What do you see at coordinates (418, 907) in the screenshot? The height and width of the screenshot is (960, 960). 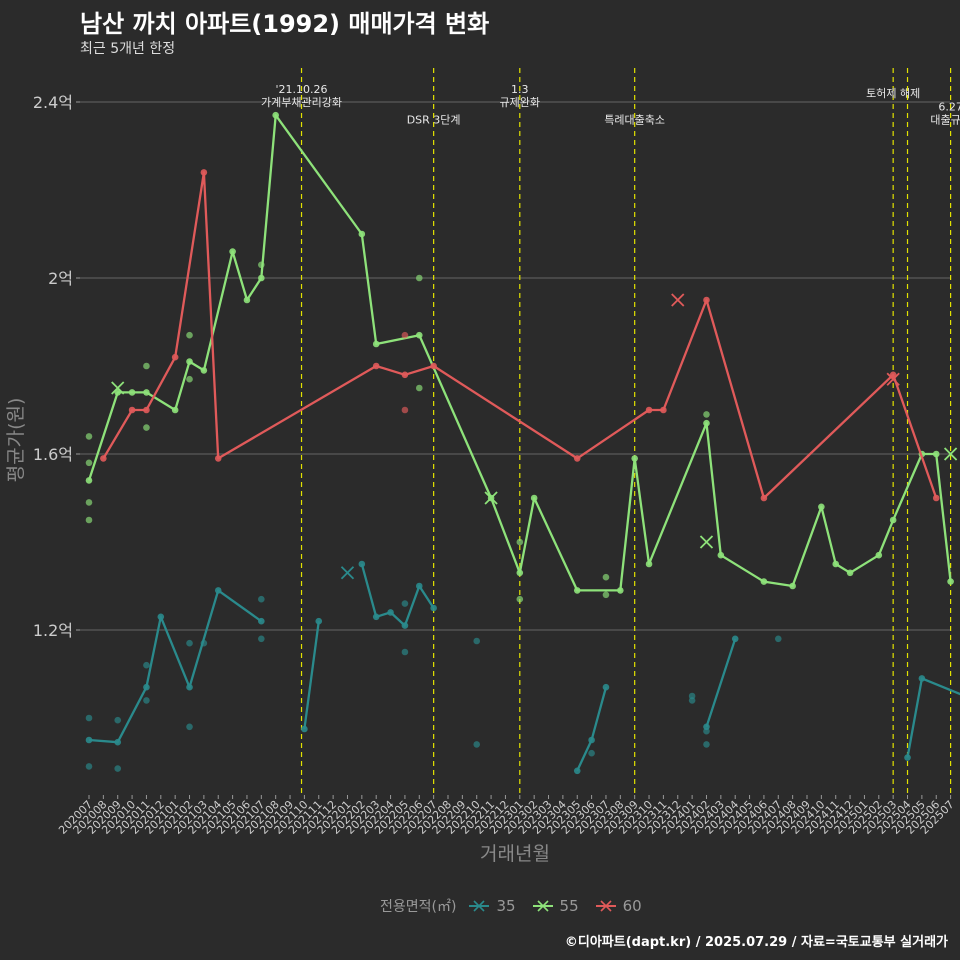 I see `legend-title: 전용면적(㎡)` at bounding box center [418, 907].